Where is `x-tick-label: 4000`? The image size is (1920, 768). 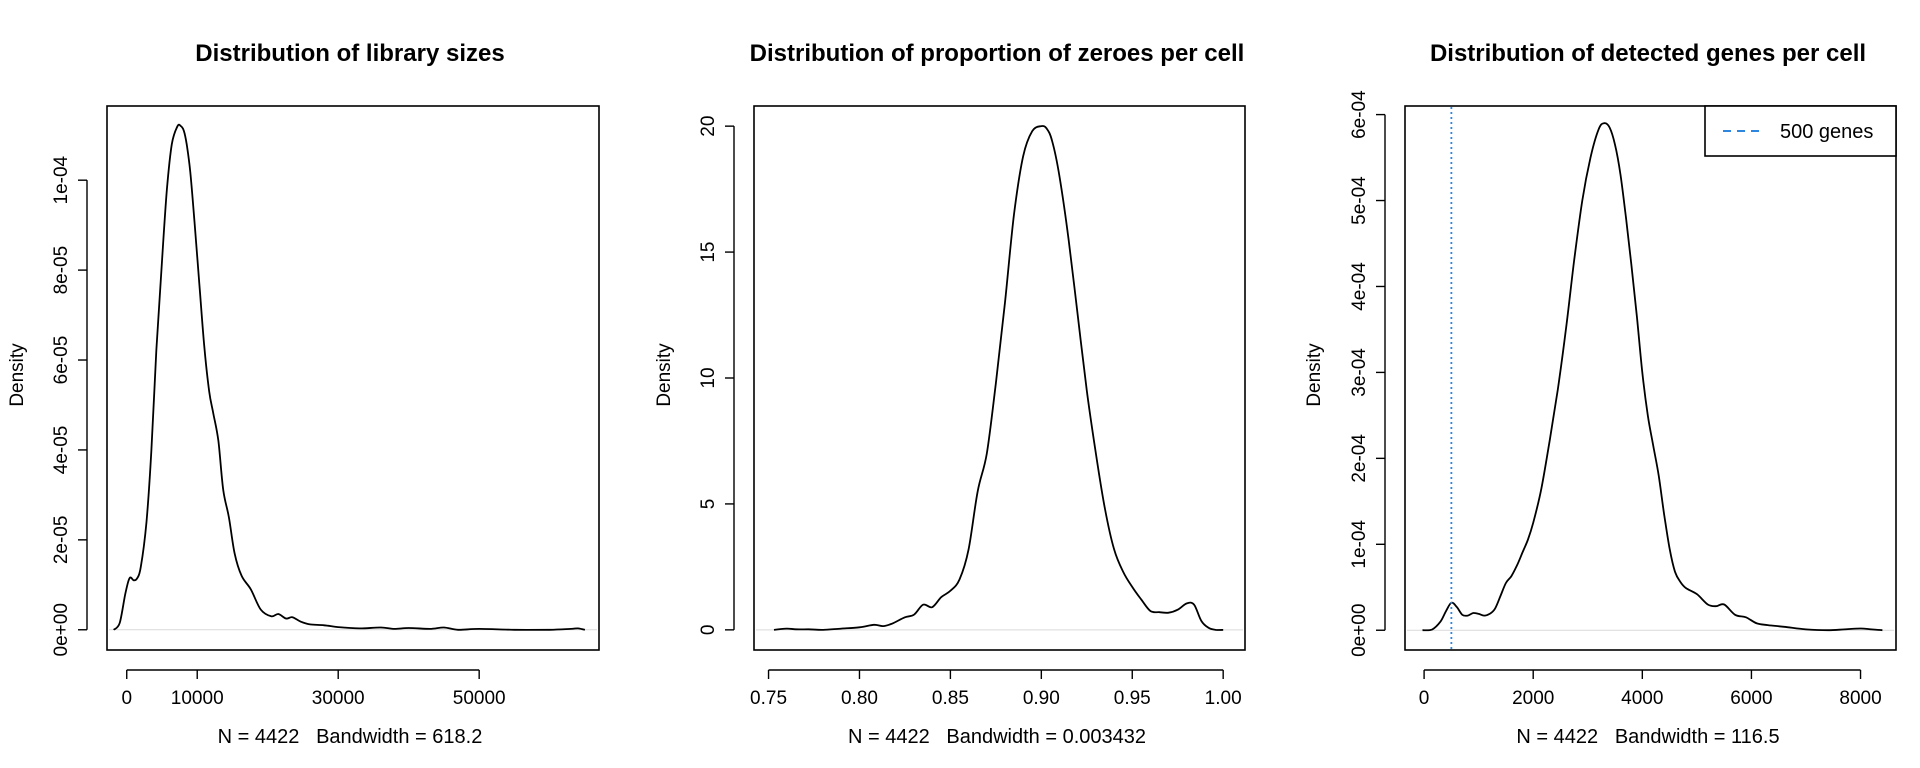
x-tick-label: 4000 is located at coordinates (1642, 698).